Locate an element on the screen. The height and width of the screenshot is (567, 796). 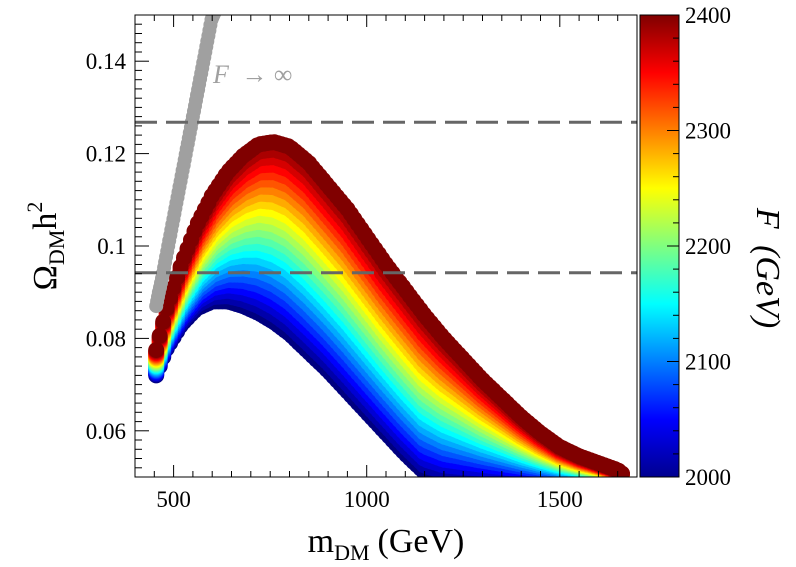
f-infinity-label-arrow: → ∞ is located at coordinates (266, 74).